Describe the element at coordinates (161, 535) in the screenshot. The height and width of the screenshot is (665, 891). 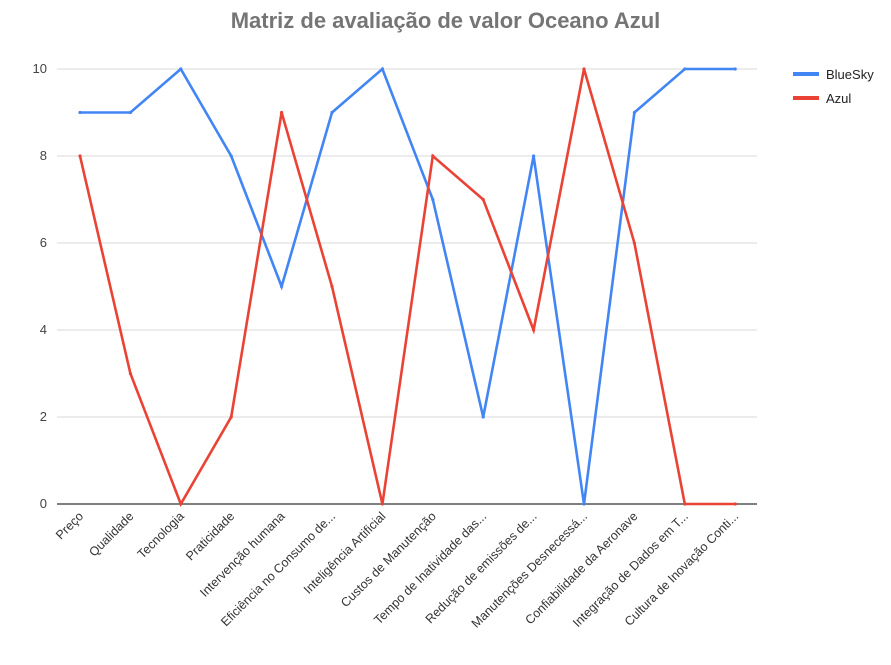
I see `x-category-label: Tecnologia` at that location.